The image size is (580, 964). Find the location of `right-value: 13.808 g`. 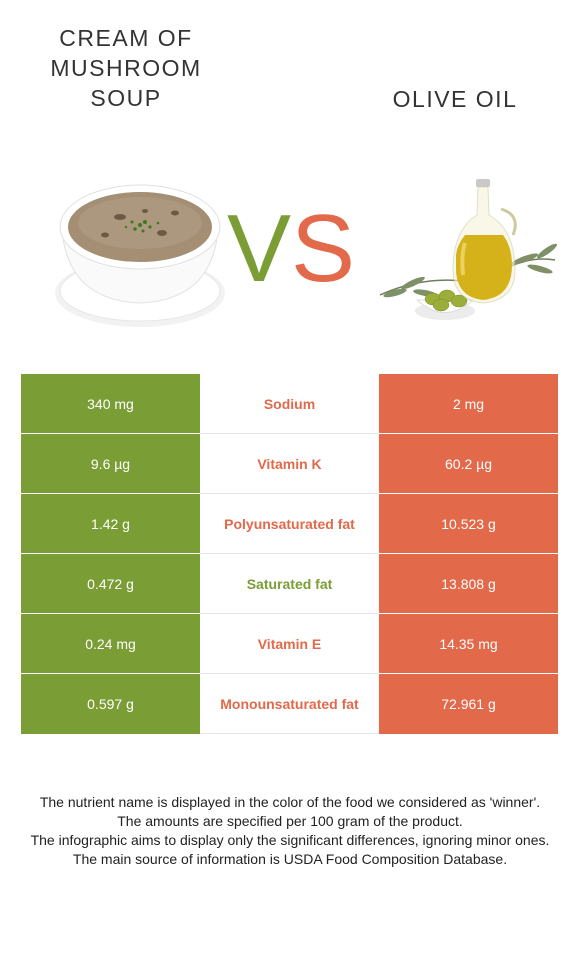

right-value: 13.808 g is located at coordinates (468, 583).